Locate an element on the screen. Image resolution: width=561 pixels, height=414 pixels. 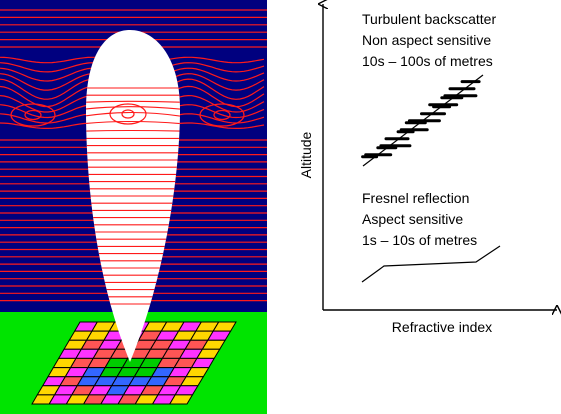
turbulent-profile-scatter is located at coordinates (421, 119).